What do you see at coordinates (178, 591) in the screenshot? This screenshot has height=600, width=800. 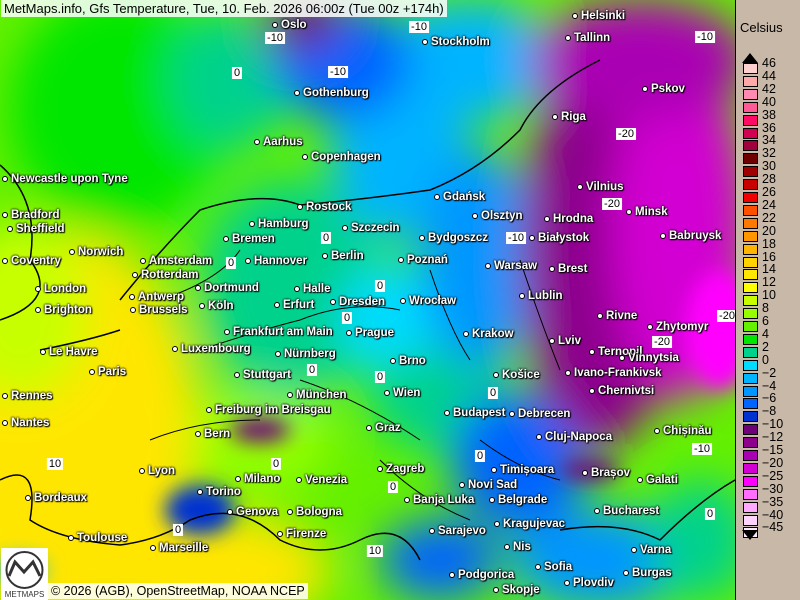 I see `attribution: © 2026 (AGB), OpenStreetMap, NOAA NCEP` at bounding box center [178, 591].